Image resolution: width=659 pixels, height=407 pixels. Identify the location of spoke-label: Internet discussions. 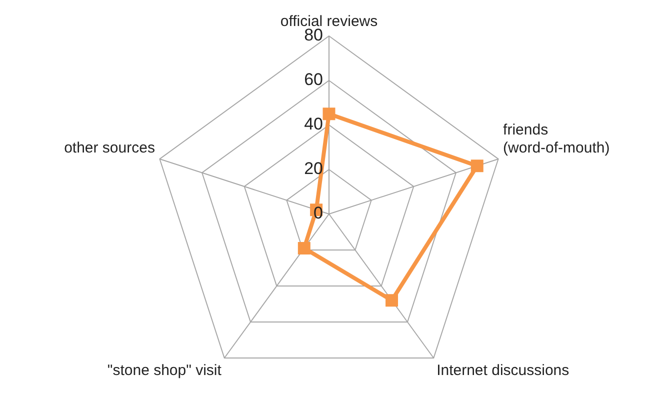
(503, 371).